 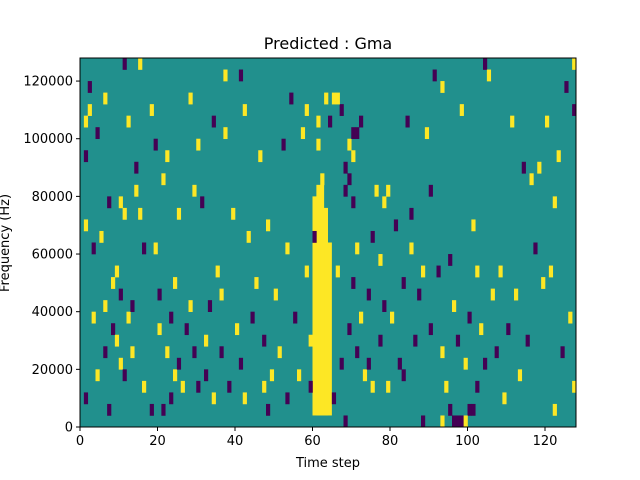 I want to click on x-tick-label: 0, so click(x=80, y=441).